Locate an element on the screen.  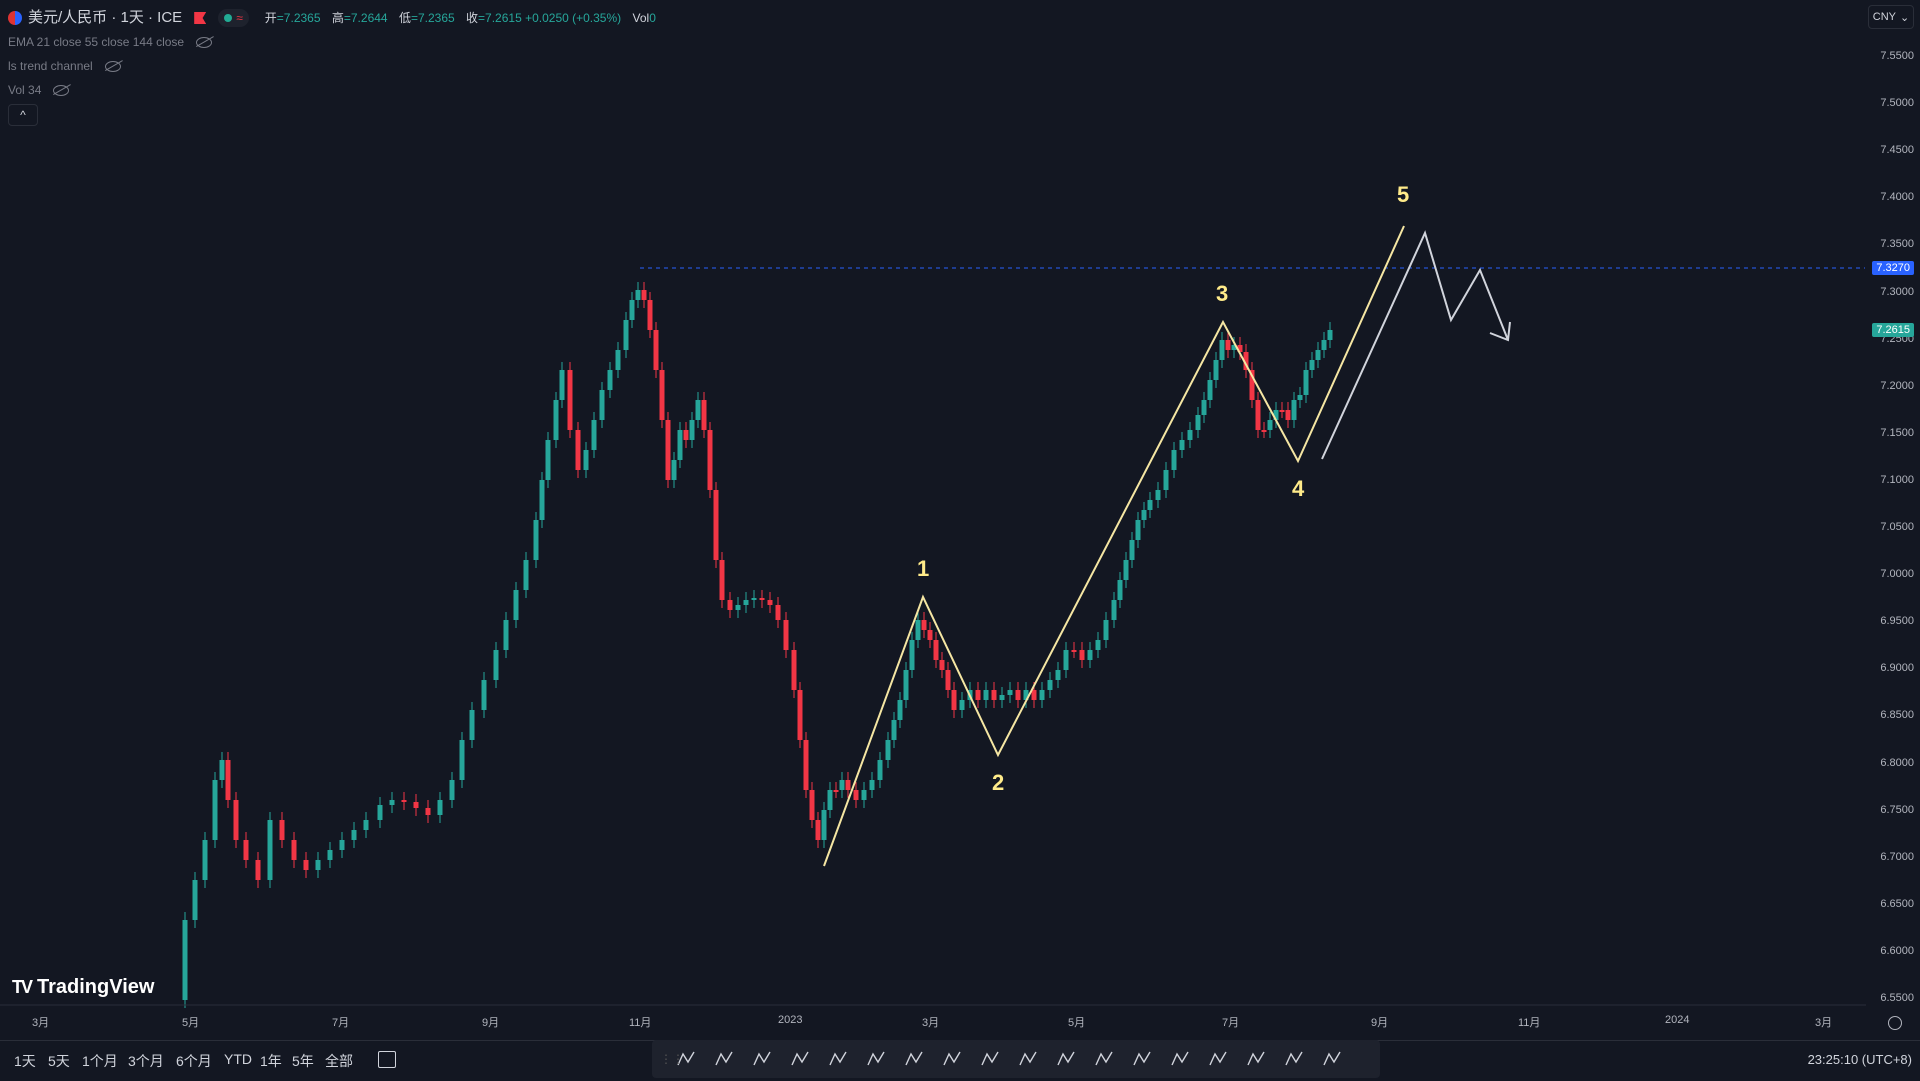
currency-selector: CNY ⌄ is located at coordinates (1891, 17).